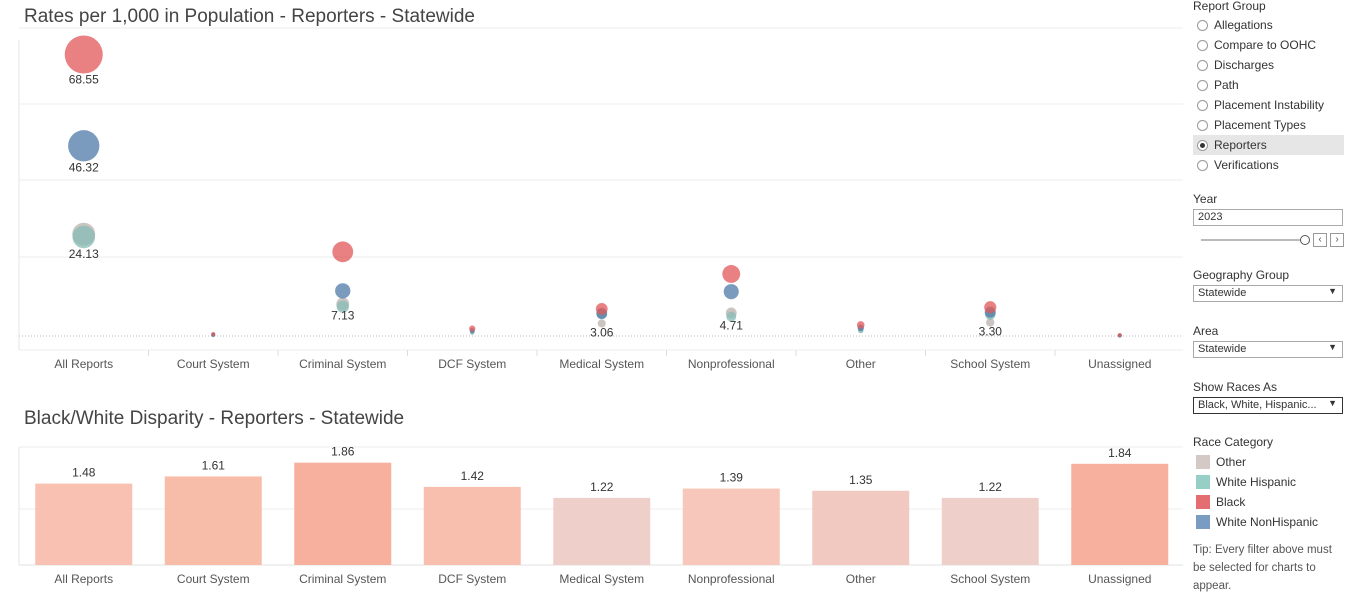 The width and height of the screenshot is (1355, 612). Describe the element at coordinates (732, 326) in the screenshot. I see `data-label: 4.71` at that location.